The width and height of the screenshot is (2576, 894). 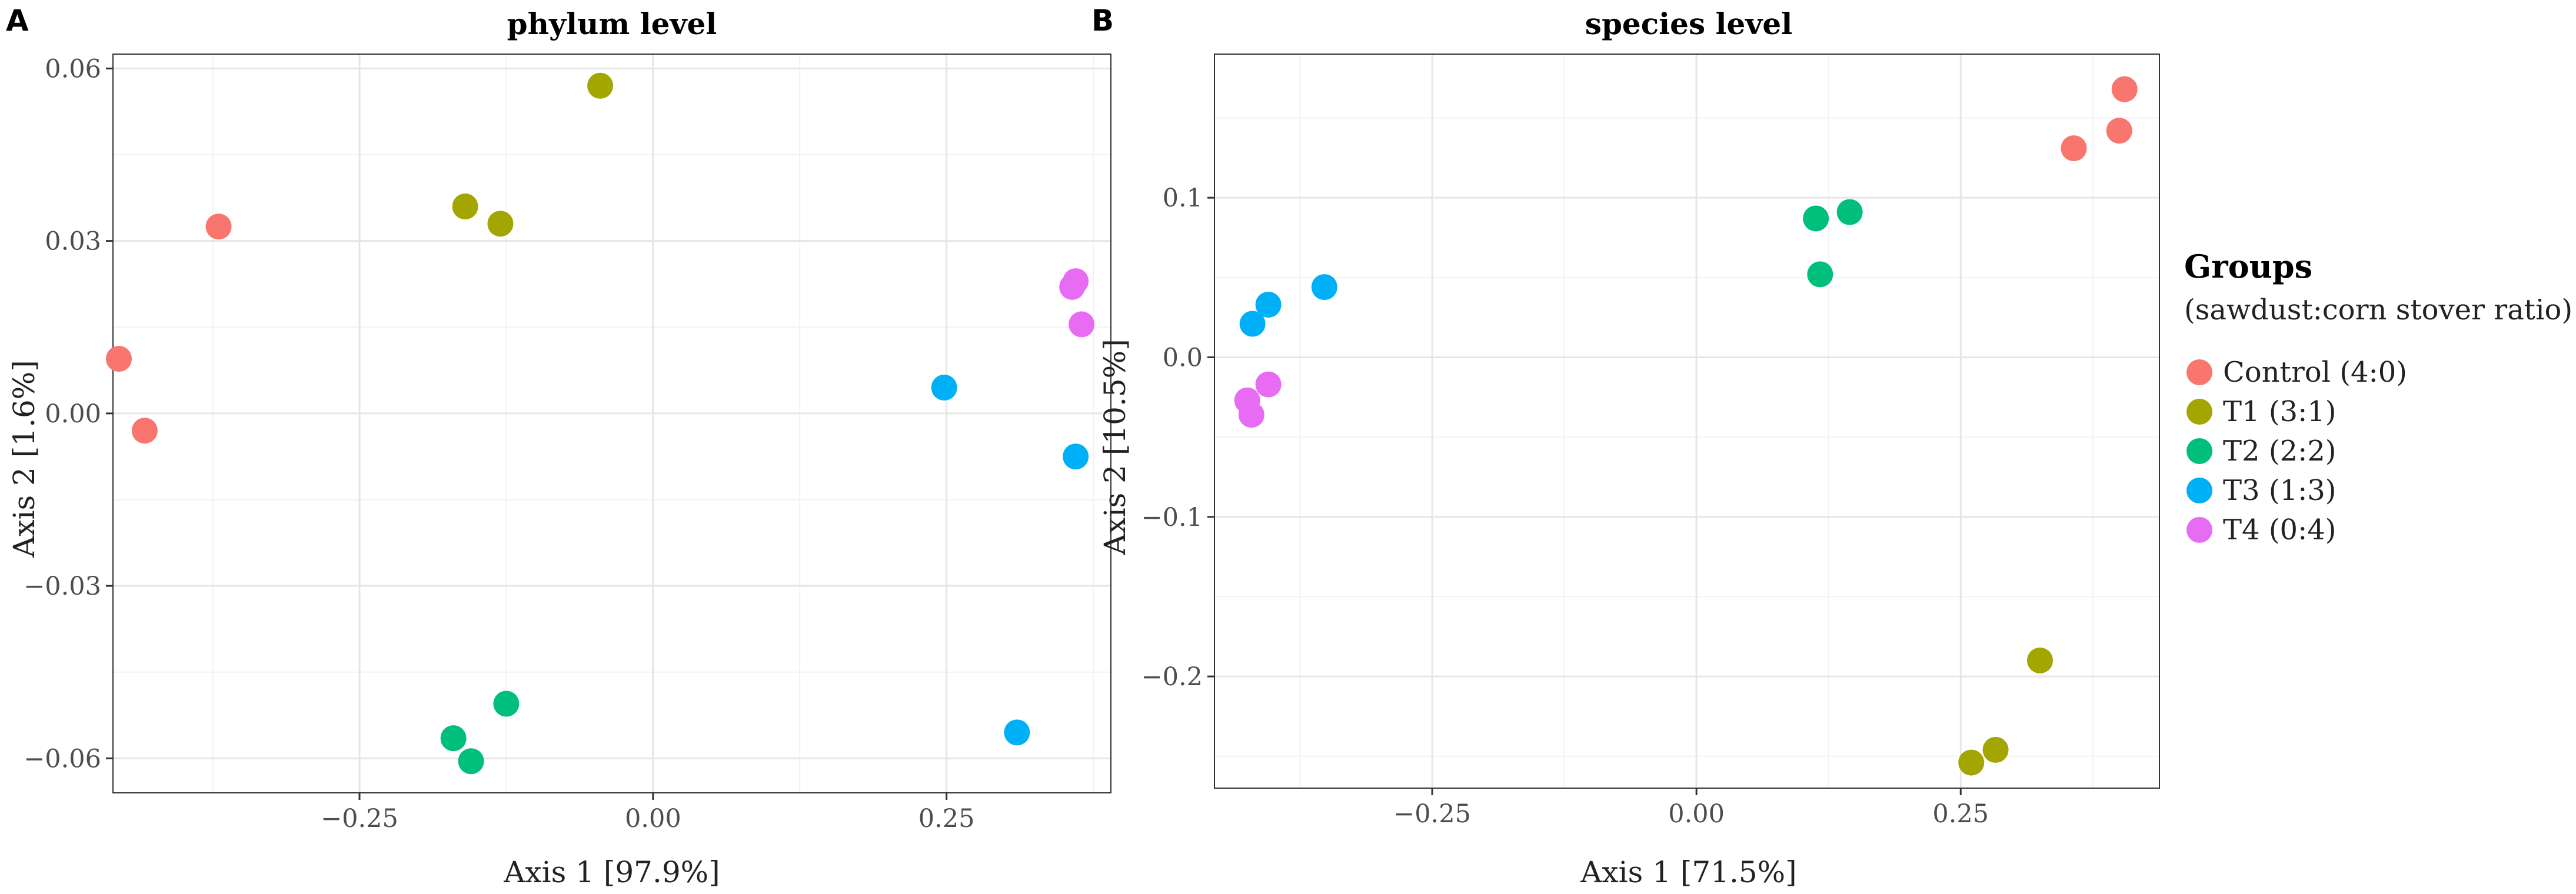 I want to click on panel-a-title: phylum level, so click(x=612, y=23).